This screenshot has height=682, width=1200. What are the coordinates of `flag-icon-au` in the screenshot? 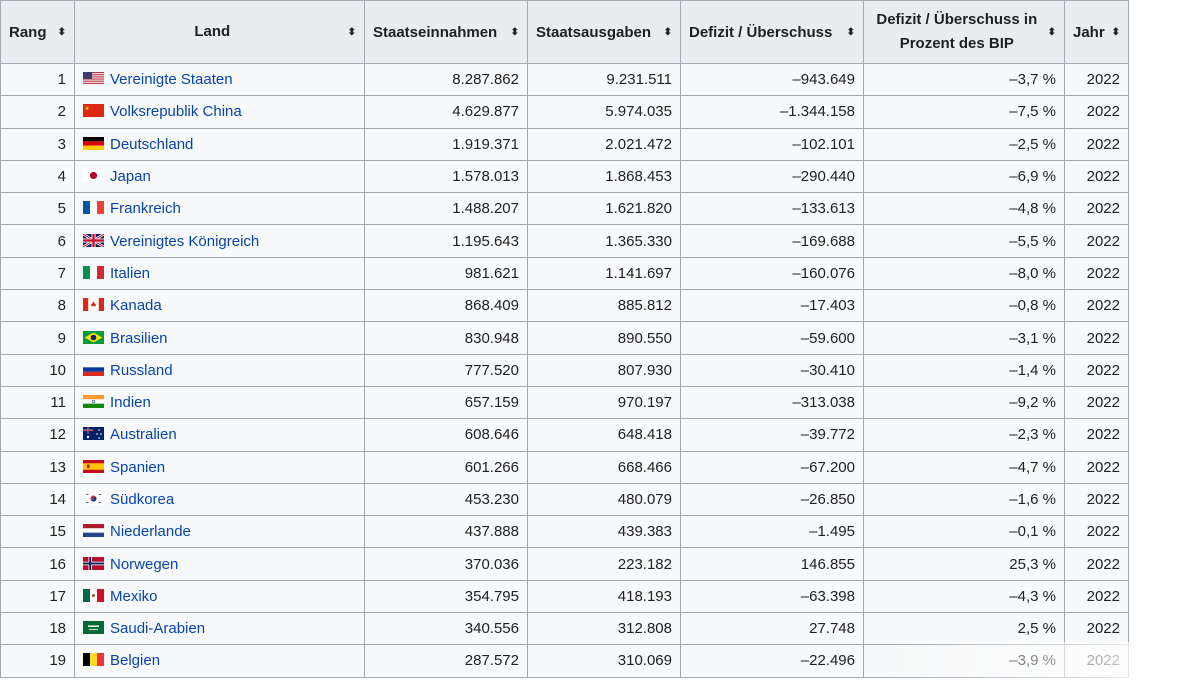 It's located at (94, 434).